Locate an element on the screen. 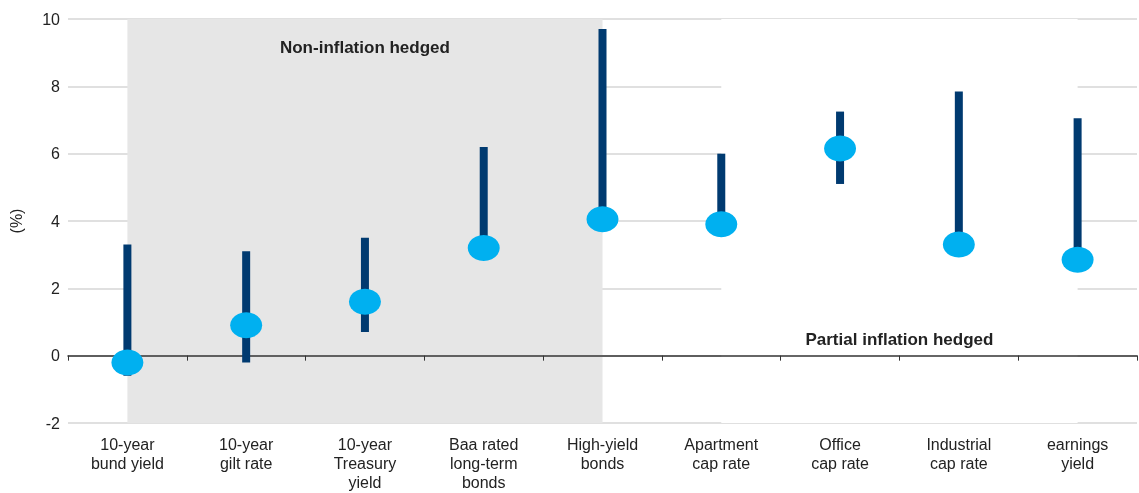  x-tick-label: 10-year gilt rate is located at coordinates (246, 454).